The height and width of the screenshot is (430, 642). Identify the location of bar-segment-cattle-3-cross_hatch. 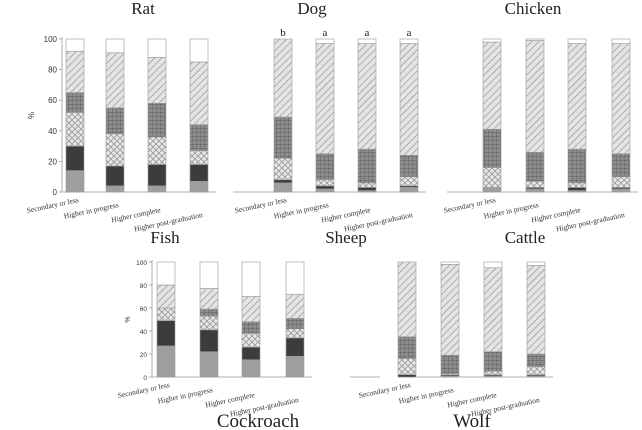
(536, 370).